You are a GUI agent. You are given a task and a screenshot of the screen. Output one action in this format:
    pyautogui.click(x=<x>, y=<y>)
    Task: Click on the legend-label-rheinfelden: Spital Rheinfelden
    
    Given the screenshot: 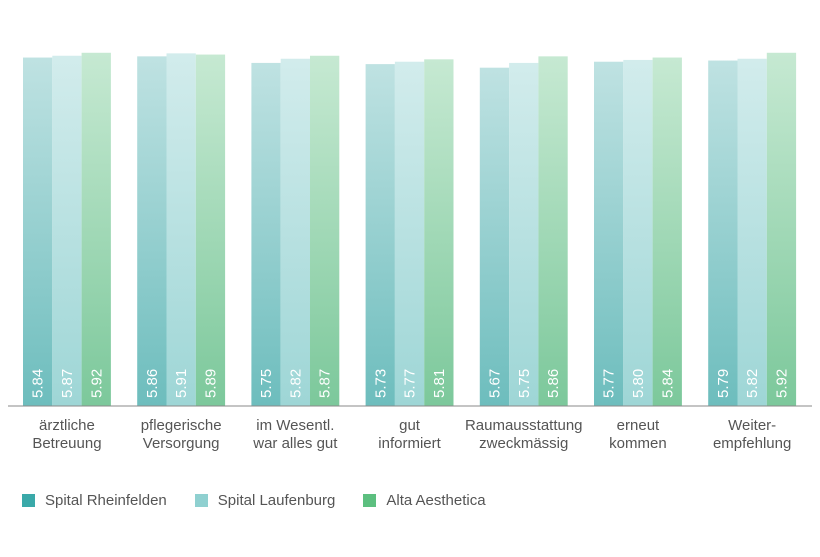 What is the action you would take?
    pyautogui.click(x=106, y=500)
    